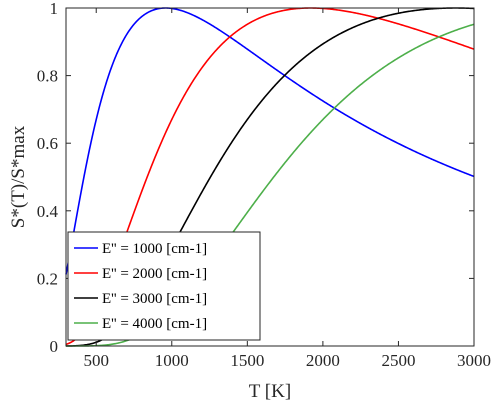 This screenshot has width=498, height=408. I want to click on x-tick-label: 3000, so click(474, 360).